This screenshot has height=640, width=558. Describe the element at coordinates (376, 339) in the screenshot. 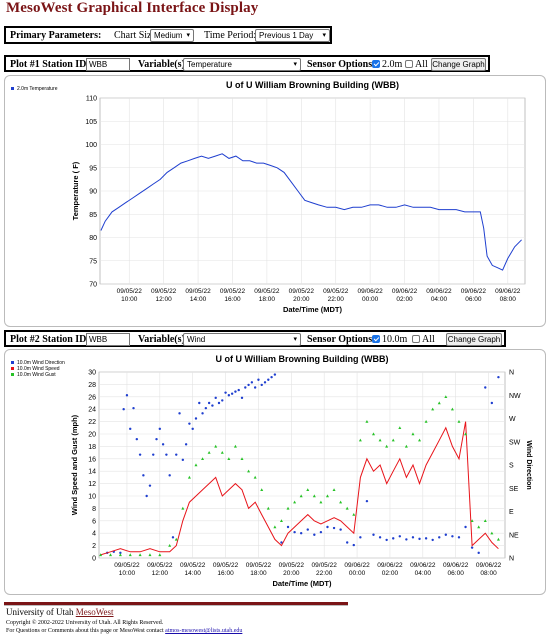

I see `plot2-sensor-10m-checkbox` at that location.